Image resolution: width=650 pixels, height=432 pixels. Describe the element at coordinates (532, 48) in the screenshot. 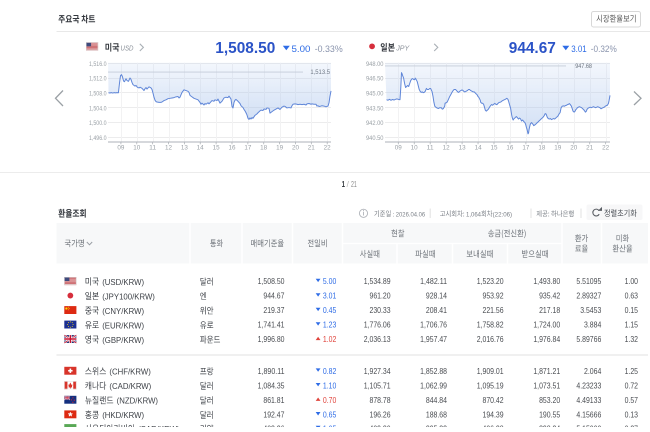

I see `svg-text: 944.67` at that location.